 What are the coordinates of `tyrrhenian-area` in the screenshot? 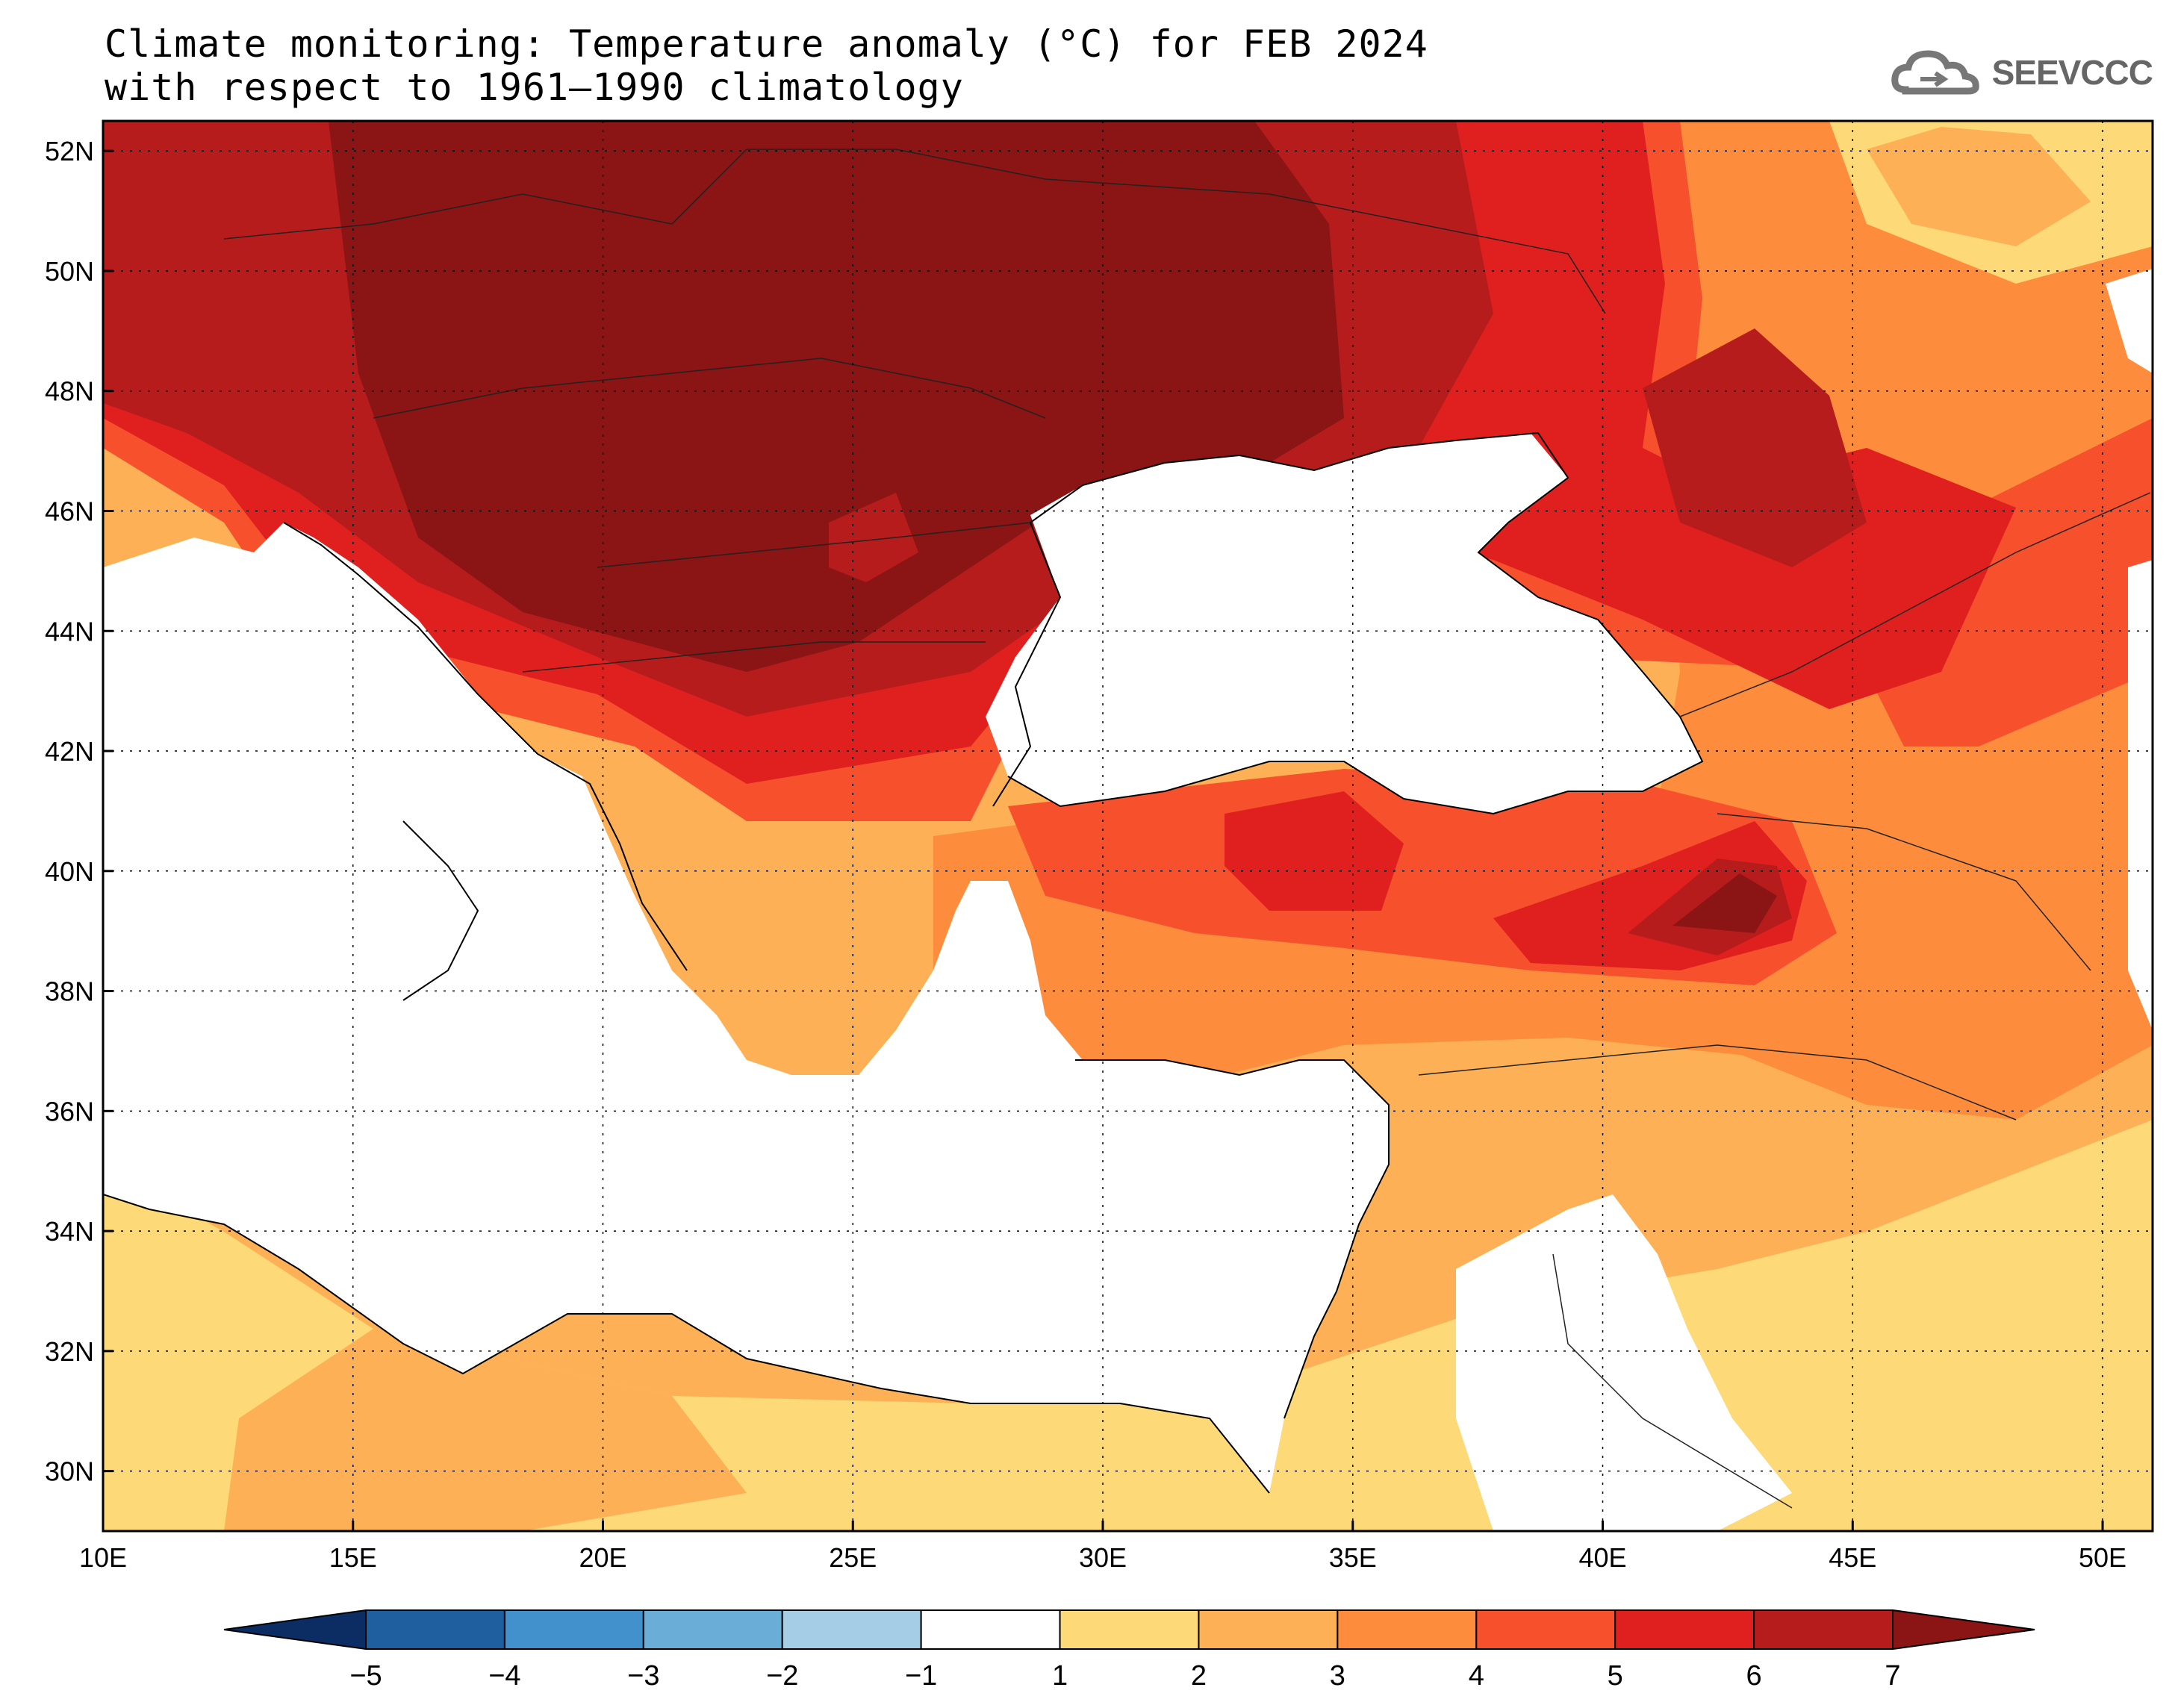 It's located at (238, 1086).